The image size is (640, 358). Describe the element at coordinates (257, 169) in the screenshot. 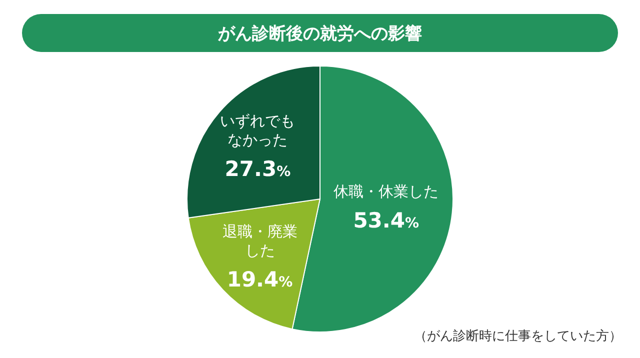

I see `data-label: 27.3%` at that location.